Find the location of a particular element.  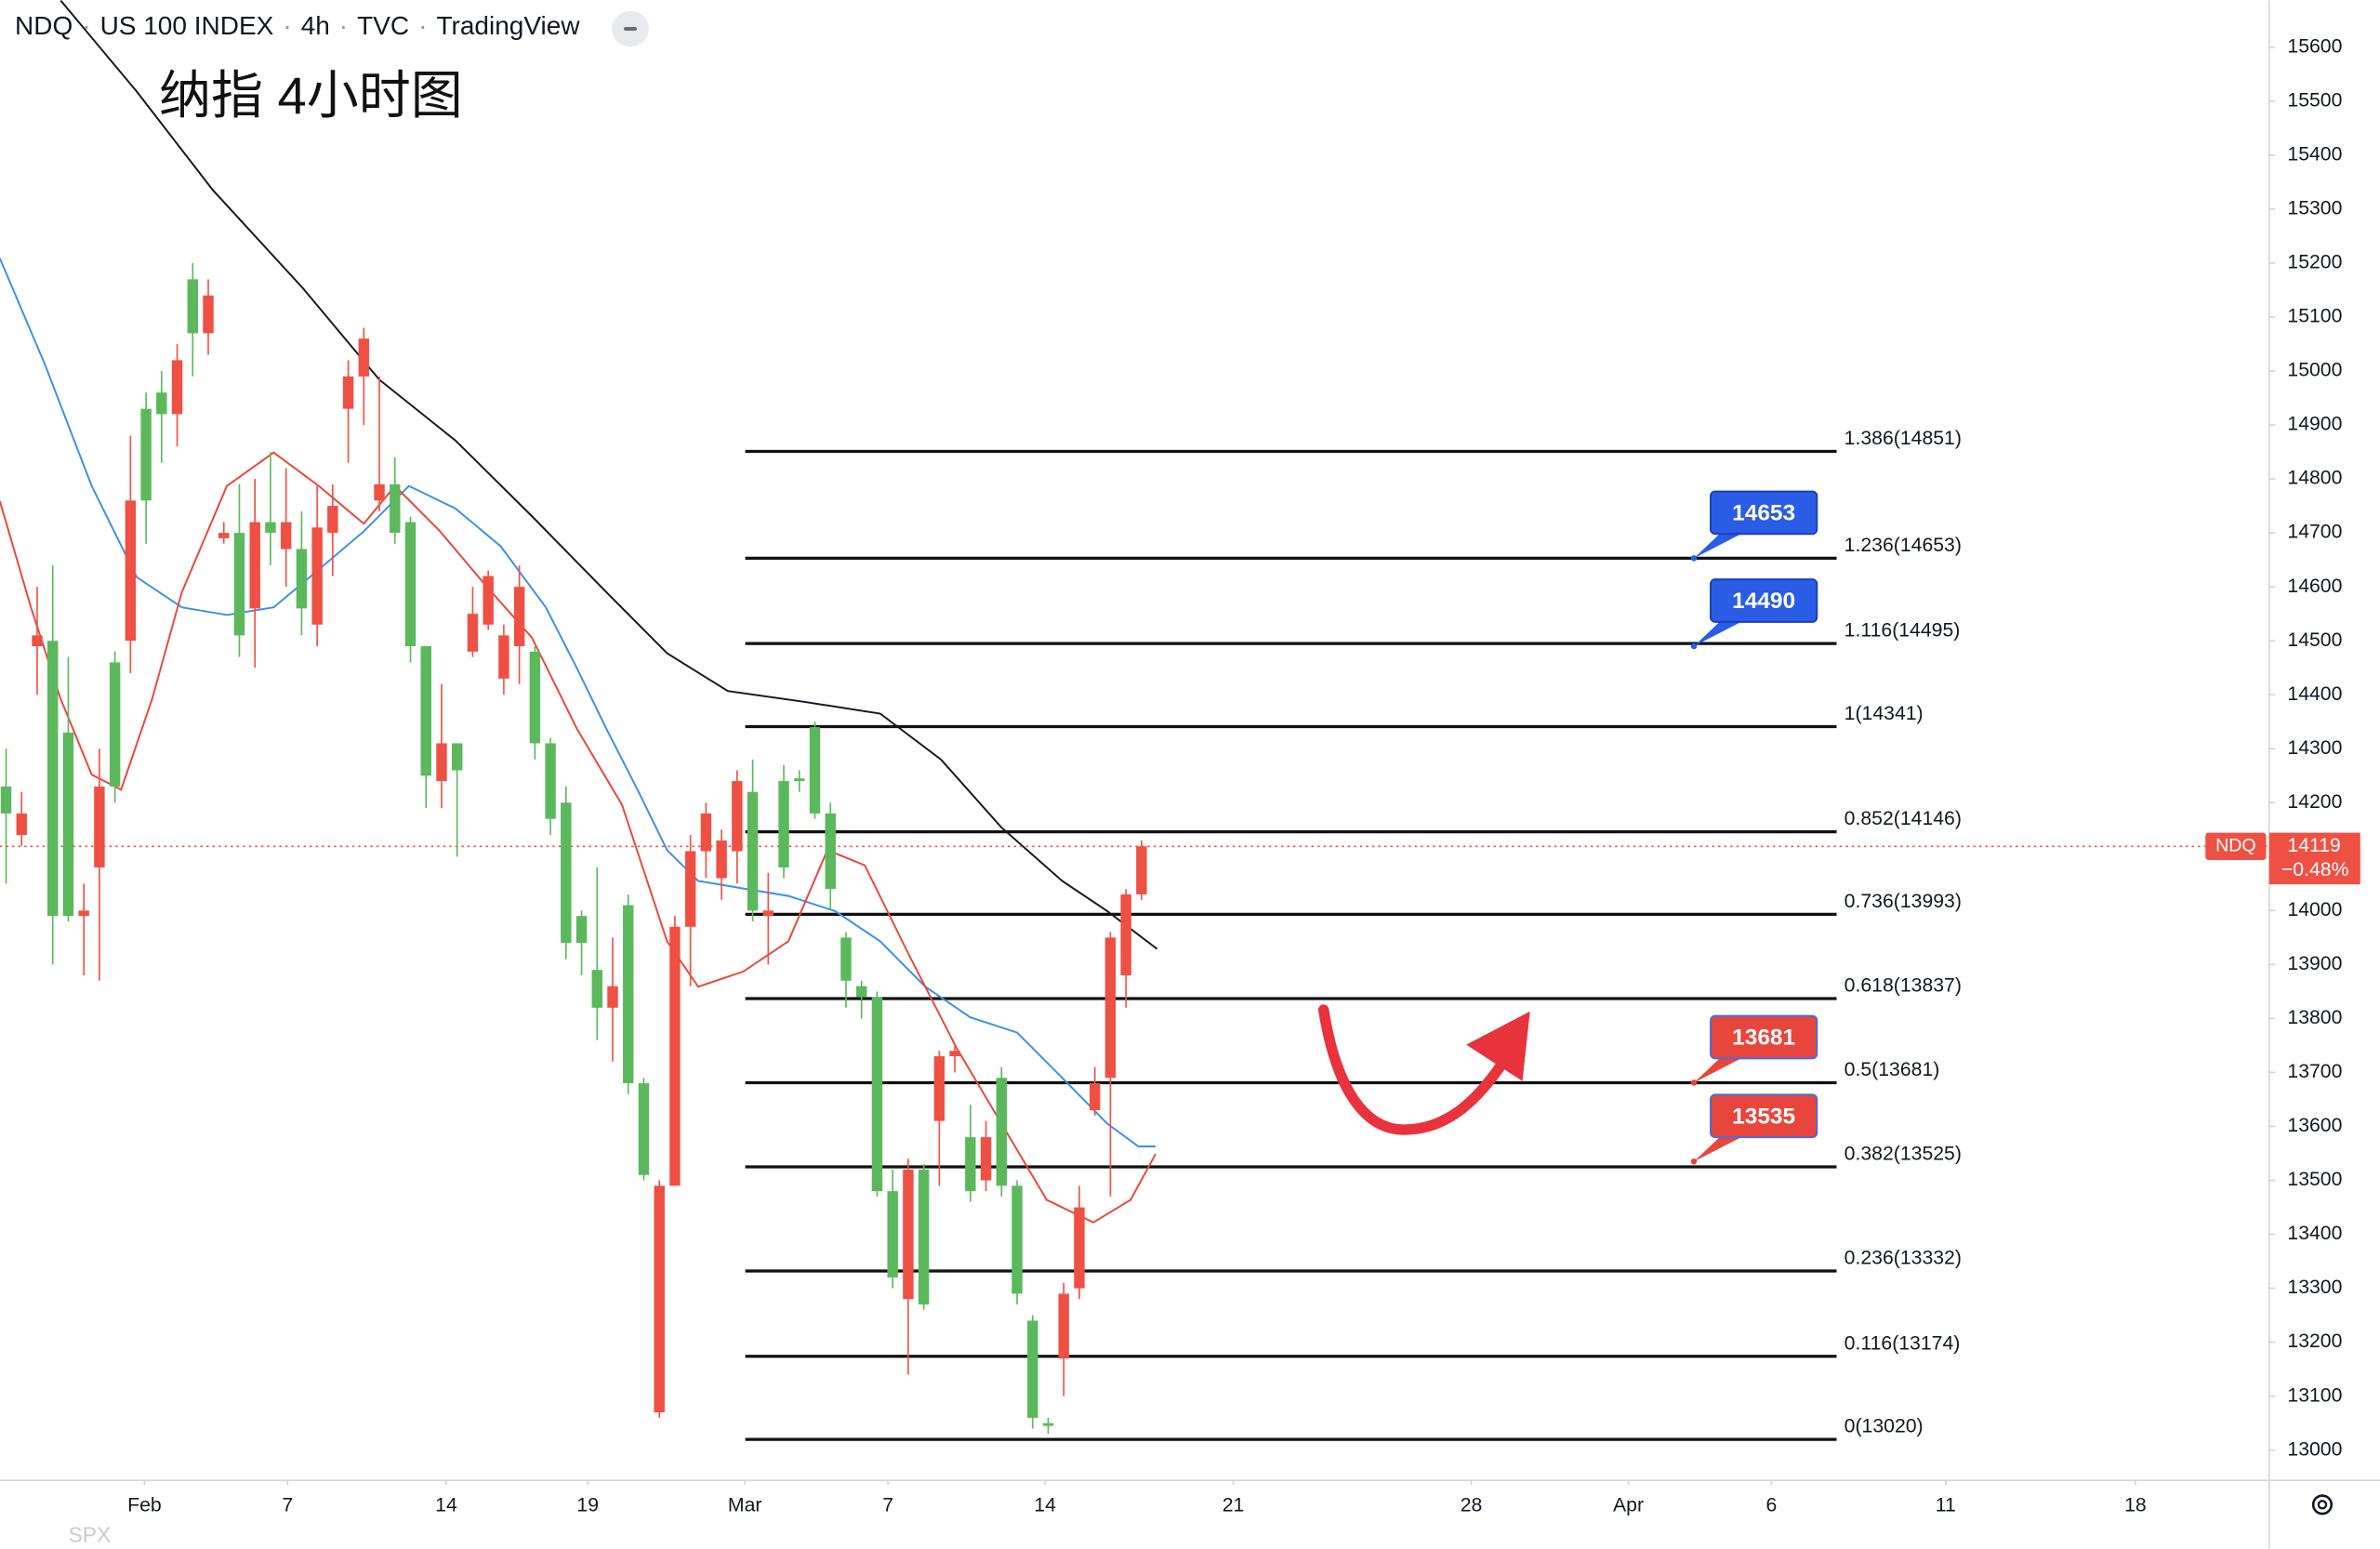

fib-label: 0(13020) is located at coordinates (1884, 1426).